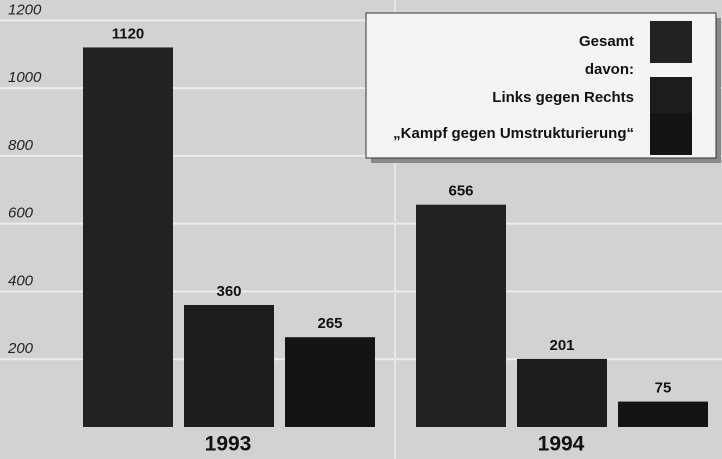 Image resolution: width=722 pixels, height=459 pixels. Describe the element at coordinates (21, 145) in the screenshot. I see `y-tick-label: 800` at that location.